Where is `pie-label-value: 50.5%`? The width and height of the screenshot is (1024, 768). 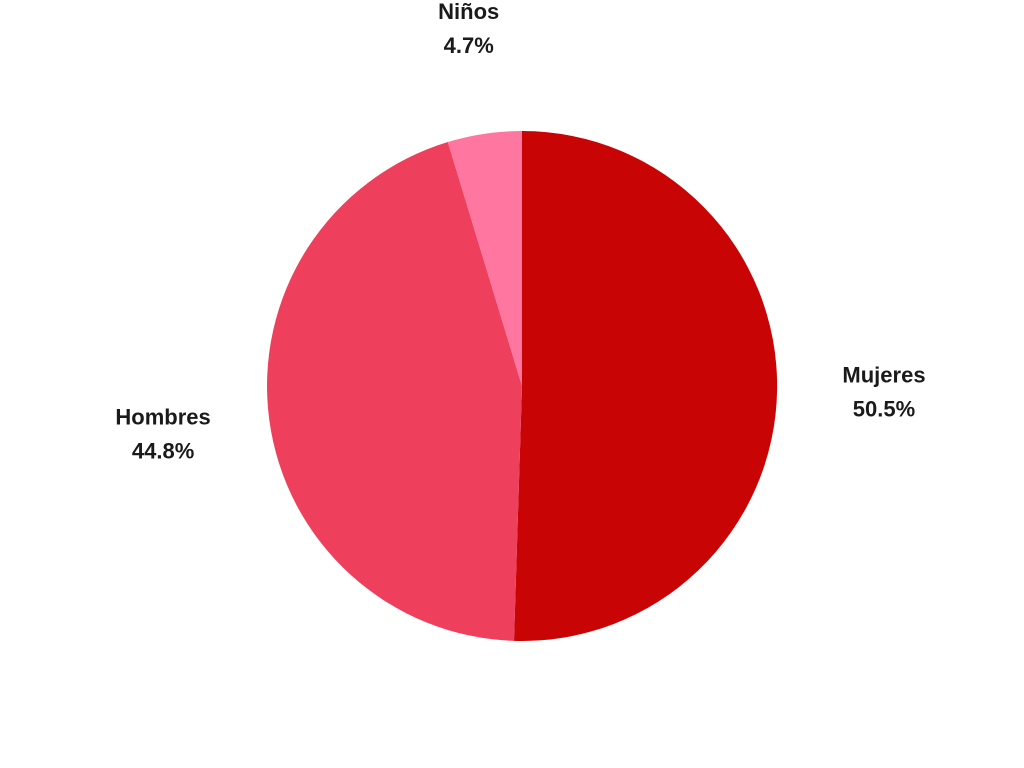
pie-label-value: 50.5% is located at coordinates (884, 409).